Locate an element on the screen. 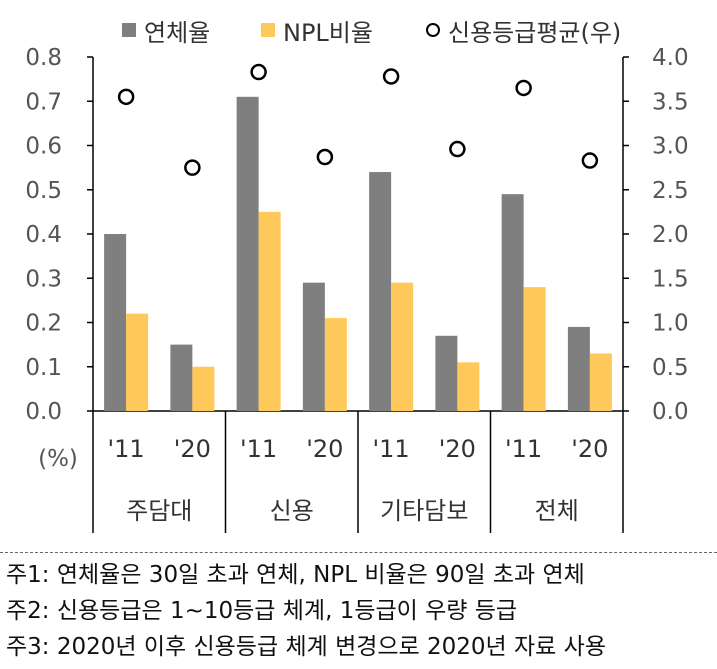  right-tick-label: 2.0 is located at coordinates (670, 235).